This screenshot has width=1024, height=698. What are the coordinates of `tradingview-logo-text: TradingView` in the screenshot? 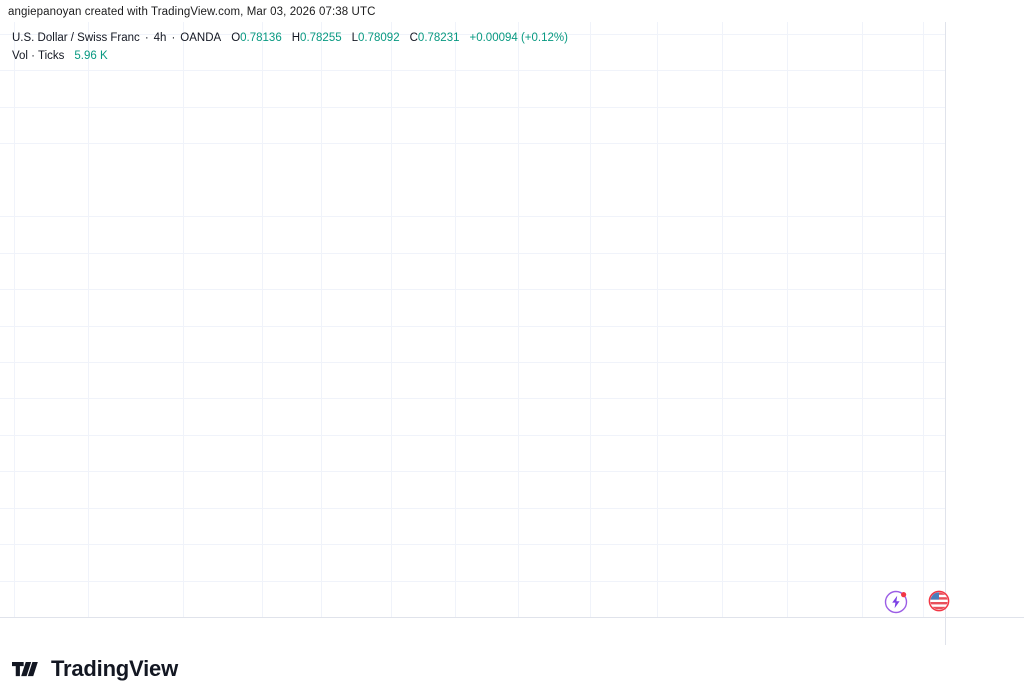 It's located at (114, 668).